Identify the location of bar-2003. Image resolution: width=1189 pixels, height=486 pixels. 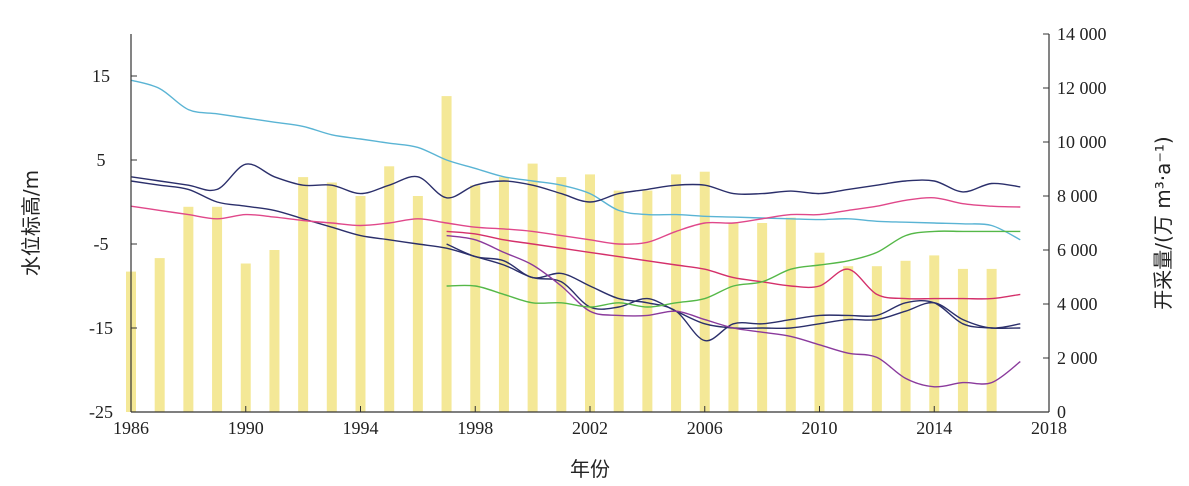
(618, 301).